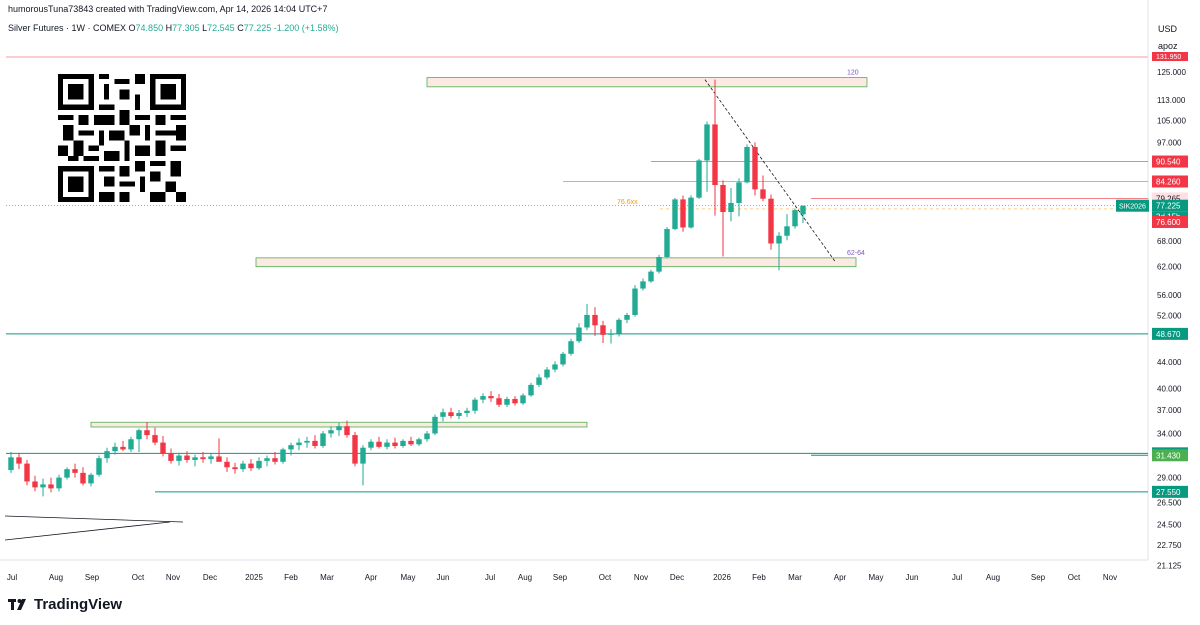 This screenshot has height=625, width=1200. What do you see at coordinates (254, 577) in the screenshot?
I see `x-tick-label: 2025` at bounding box center [254, 577].